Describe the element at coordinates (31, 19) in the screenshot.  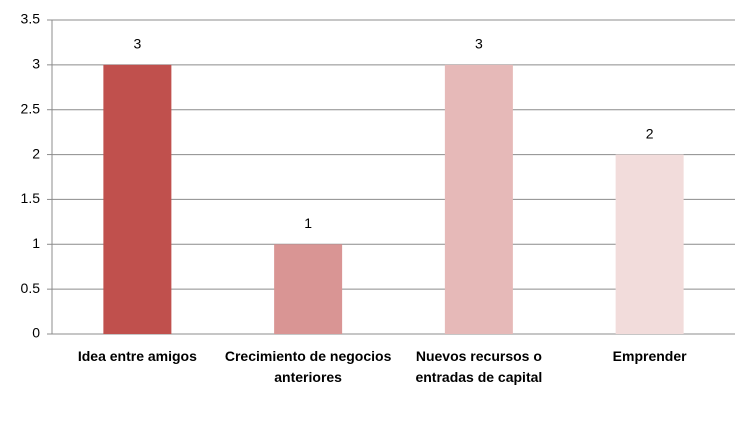
I see `y-tick-label: 3.5` at that location.